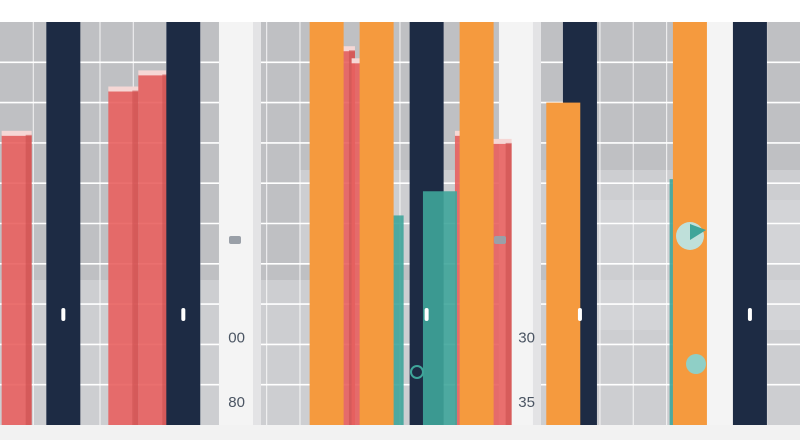 The height and width of the screenshot is (445, 800). What do you see at coordinates (526, 402) in the screenshot?
I see `data-label-3: 35` at bounding box center [526, 402].